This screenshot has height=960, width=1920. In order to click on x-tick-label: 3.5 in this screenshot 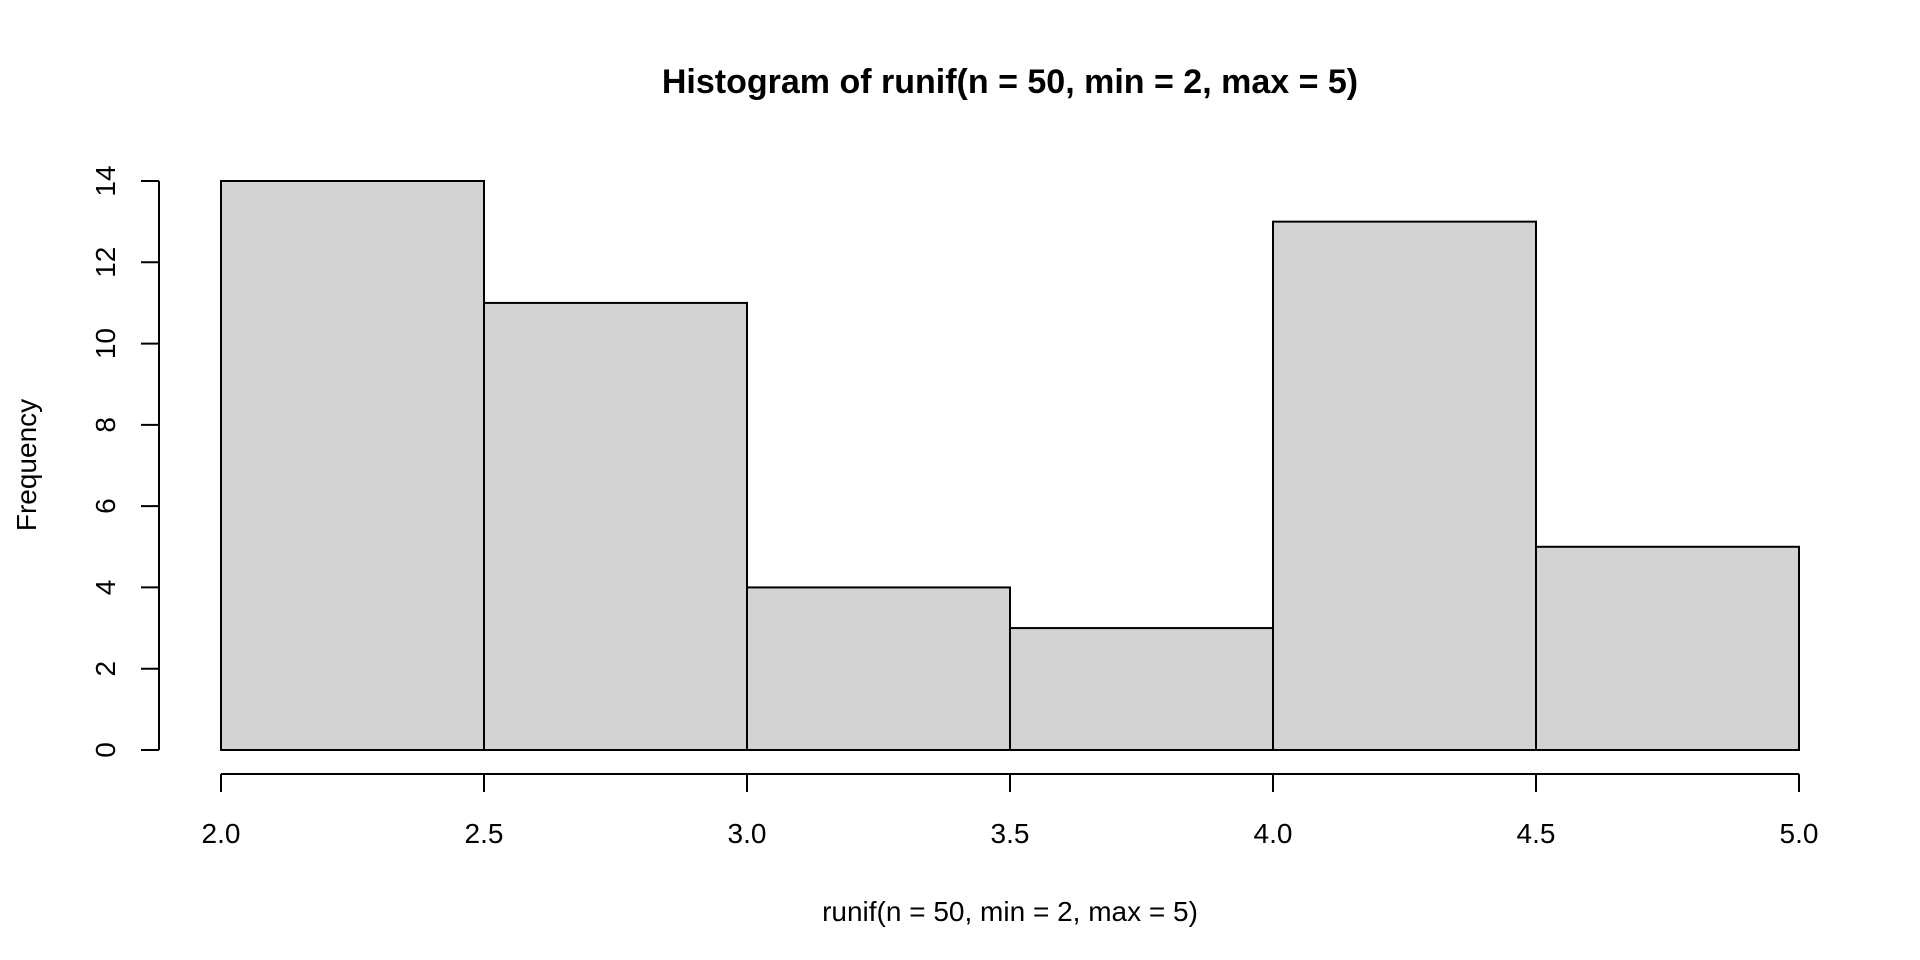, I will do `click(1010, 833)`.